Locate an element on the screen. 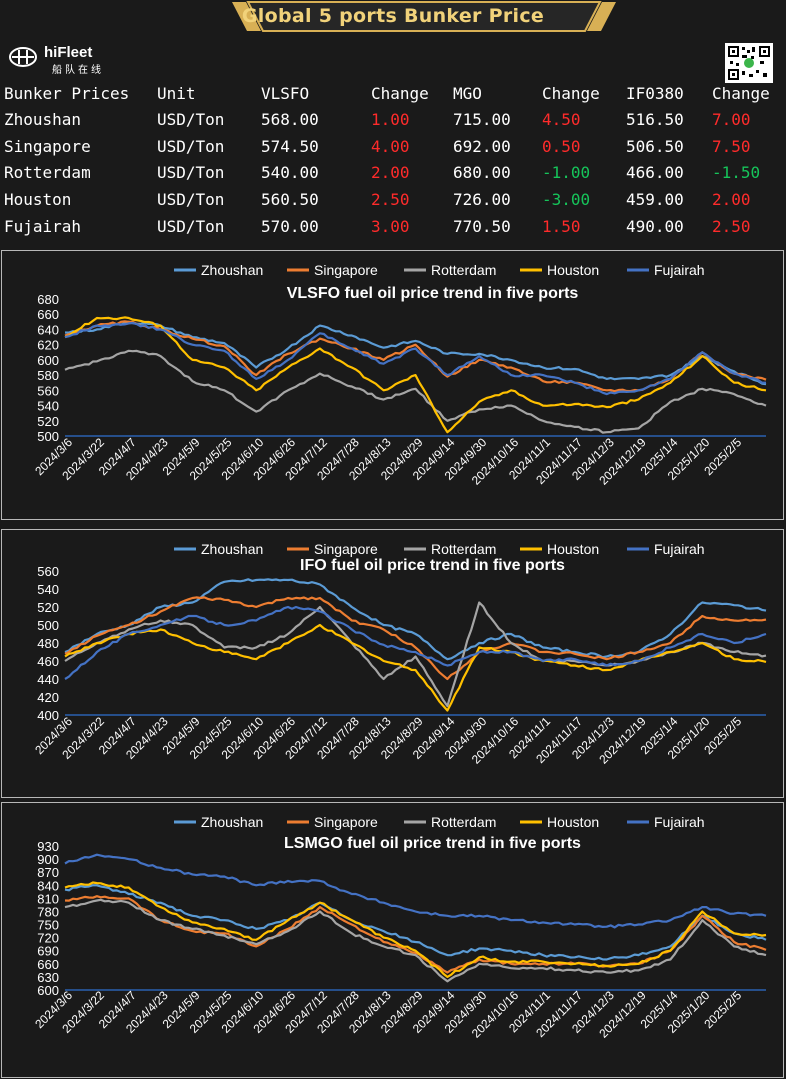 The image size is (786, 1079). vlsfo-price: 560.50 is located at coordinates (290, 199).